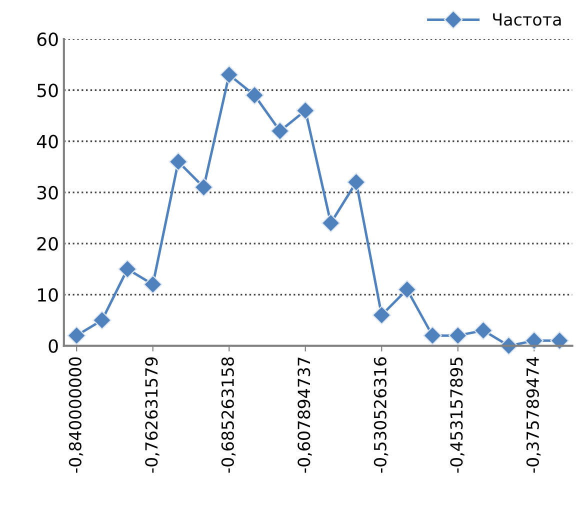  I want to click on x-tick-label: -0,762631579, so click(152, 415).